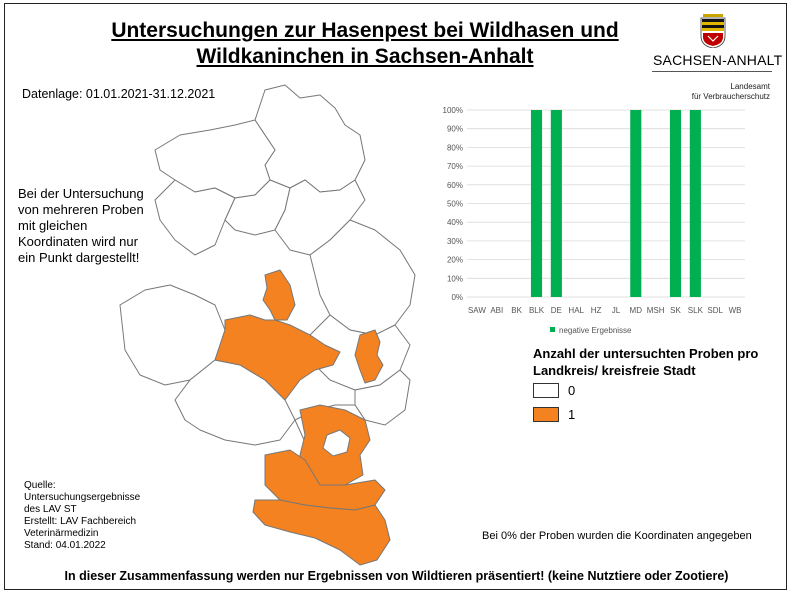 The width and height of the screenshot is (793, 597). I want to click on map-legend-label-0: 0, so click(572, 390).